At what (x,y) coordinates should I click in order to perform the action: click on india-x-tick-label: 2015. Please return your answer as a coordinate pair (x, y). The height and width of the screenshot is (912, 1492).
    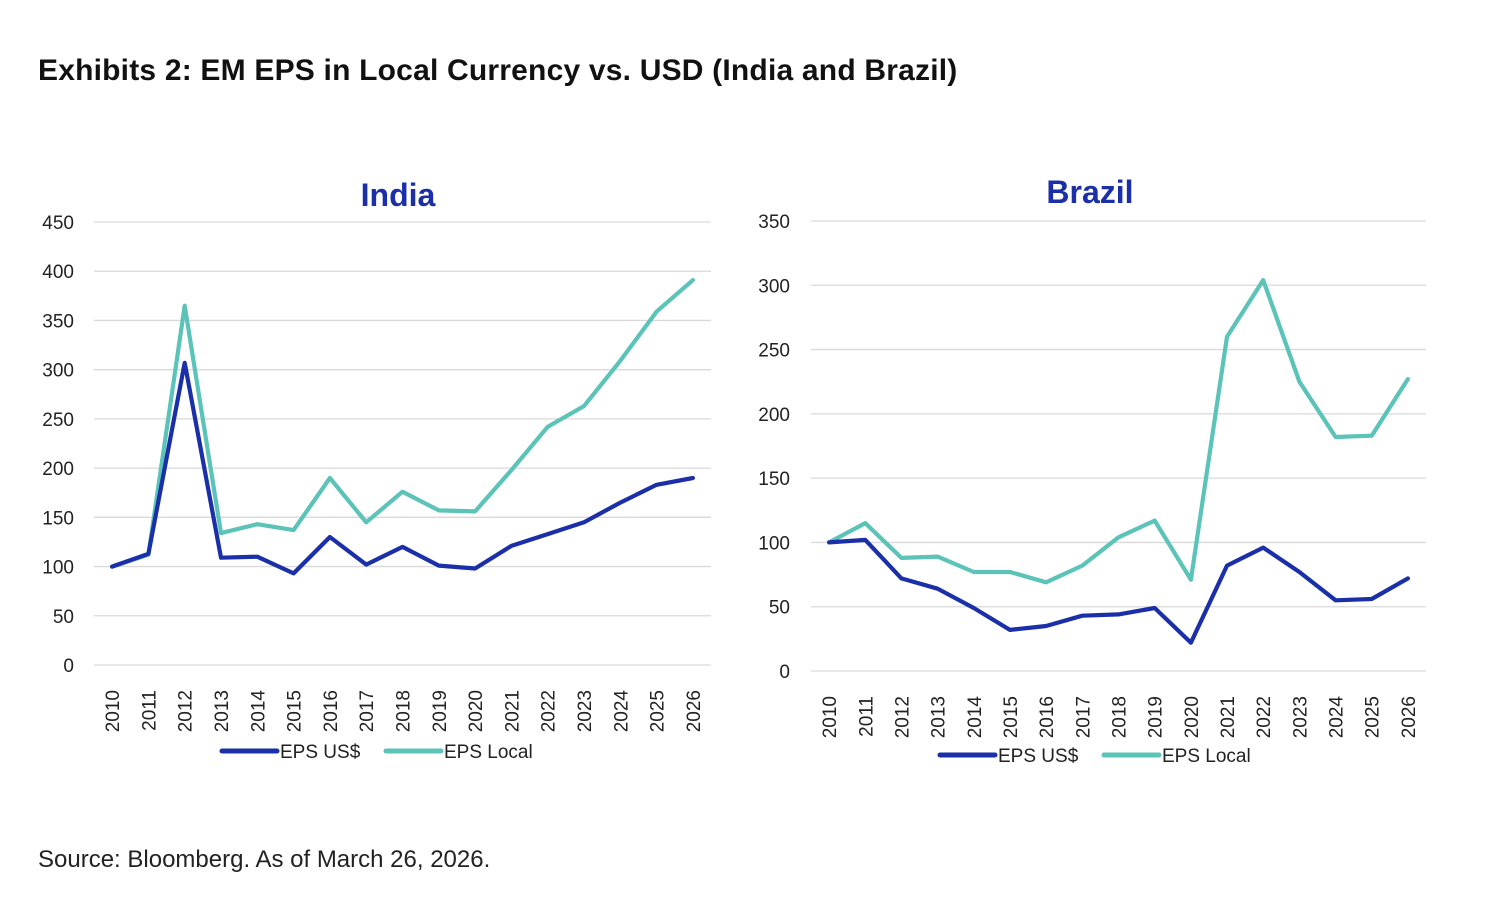
    Looking at the image, I should click on (295, 711).